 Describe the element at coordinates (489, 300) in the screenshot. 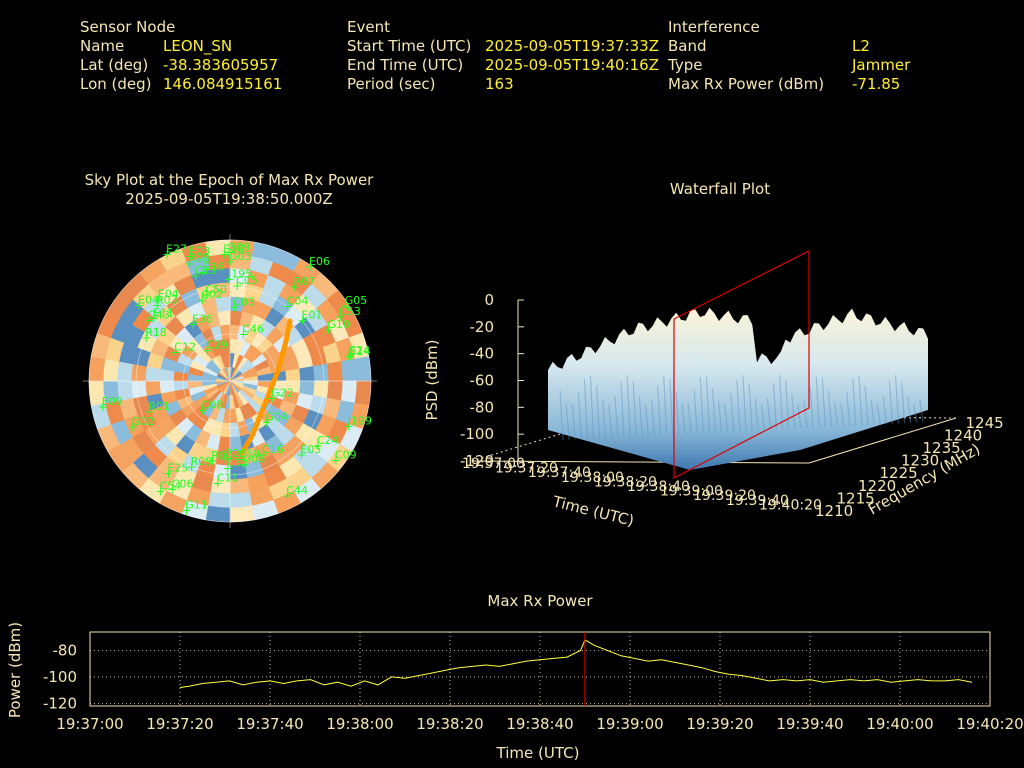

I see `waterfall-psd-tick-label: 0` at that location.